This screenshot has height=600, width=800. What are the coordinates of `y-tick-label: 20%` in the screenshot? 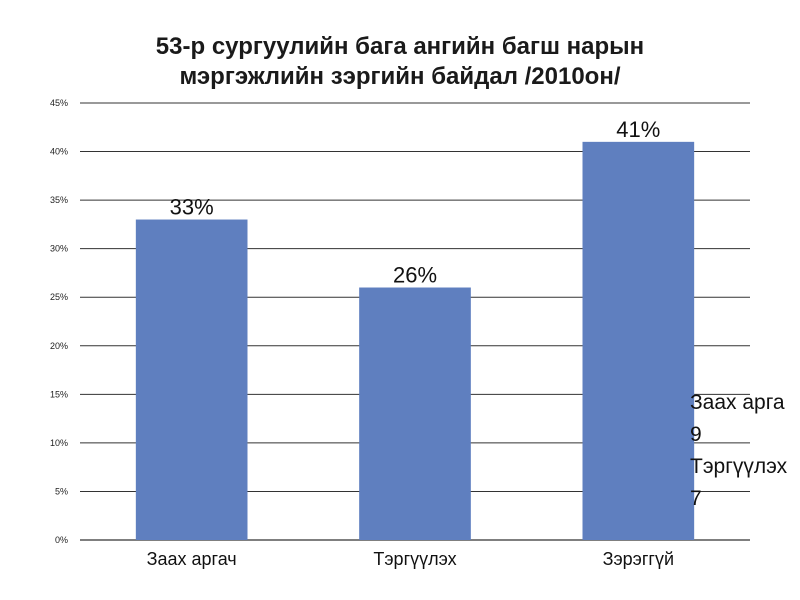 It's located at (59, 346).